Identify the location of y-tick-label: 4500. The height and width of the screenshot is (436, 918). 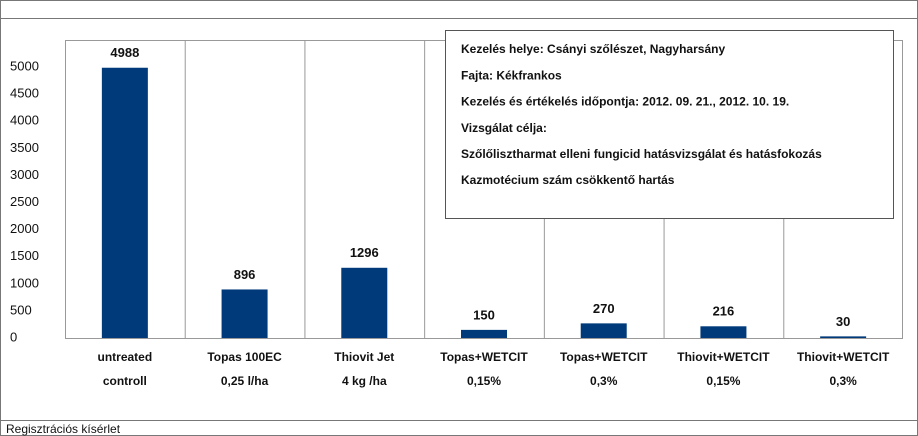
(24, 93).